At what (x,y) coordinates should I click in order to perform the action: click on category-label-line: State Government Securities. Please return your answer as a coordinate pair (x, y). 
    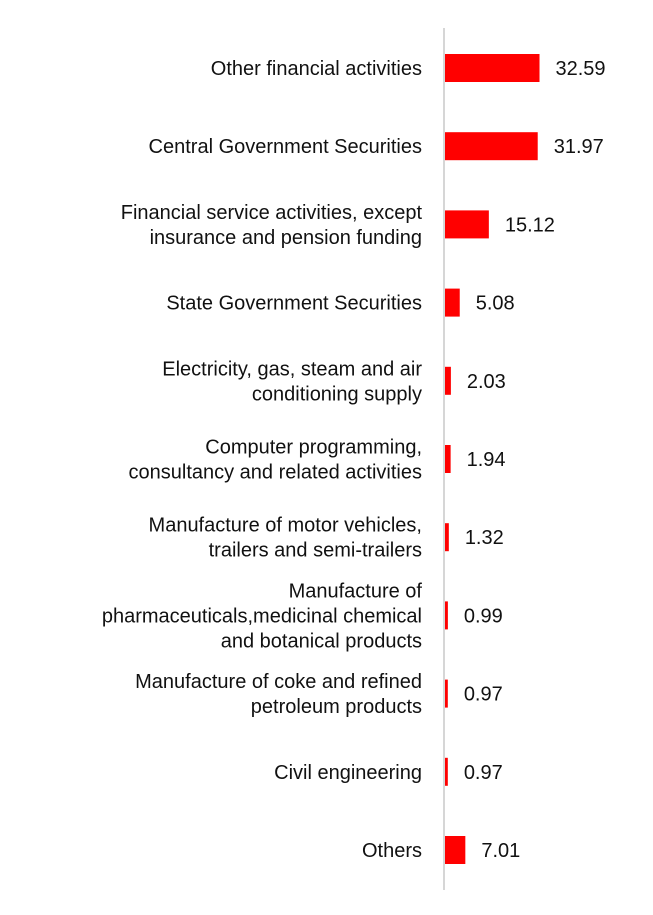
    Looking at the image, I should click on (294, 304).